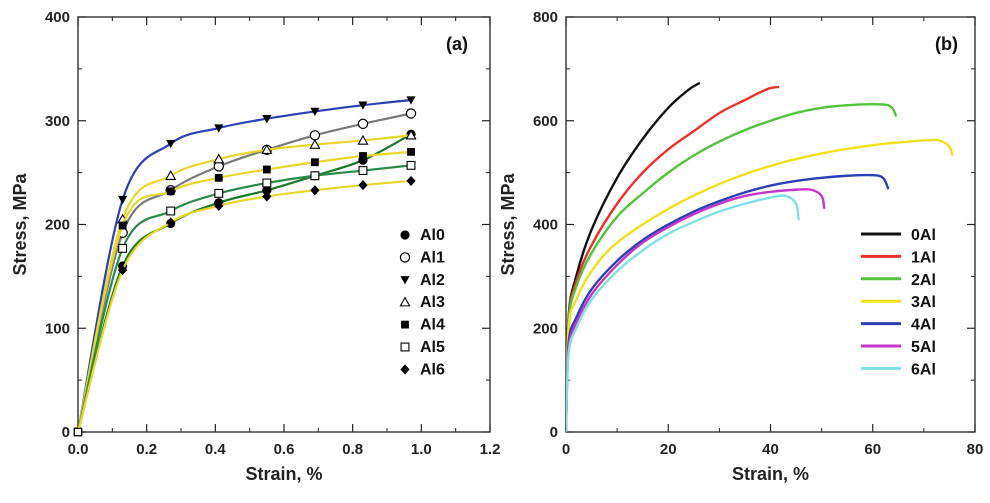 This screenshot has height=503, width=990. Describe the element at coordinates (57, 328) in the screenshot. I see `y-tick-label: 100` at that location.